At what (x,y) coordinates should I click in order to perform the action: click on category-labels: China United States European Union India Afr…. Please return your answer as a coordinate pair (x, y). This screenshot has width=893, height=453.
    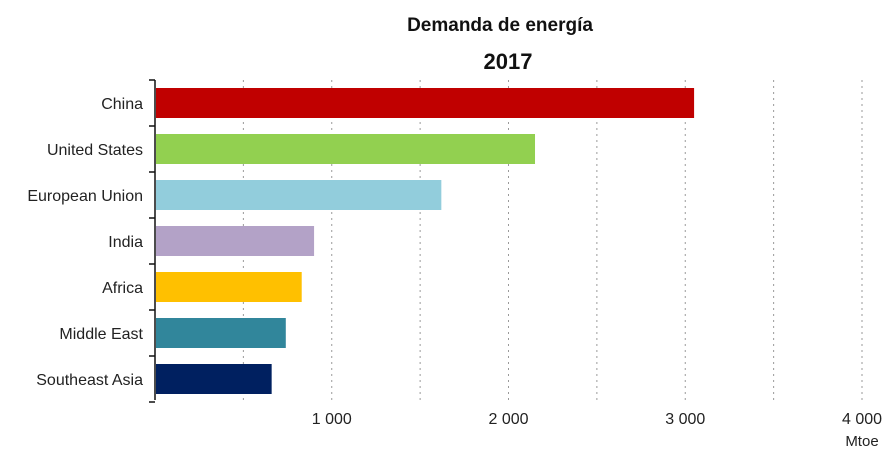
    Looking at the image, I should click on (85, 242).